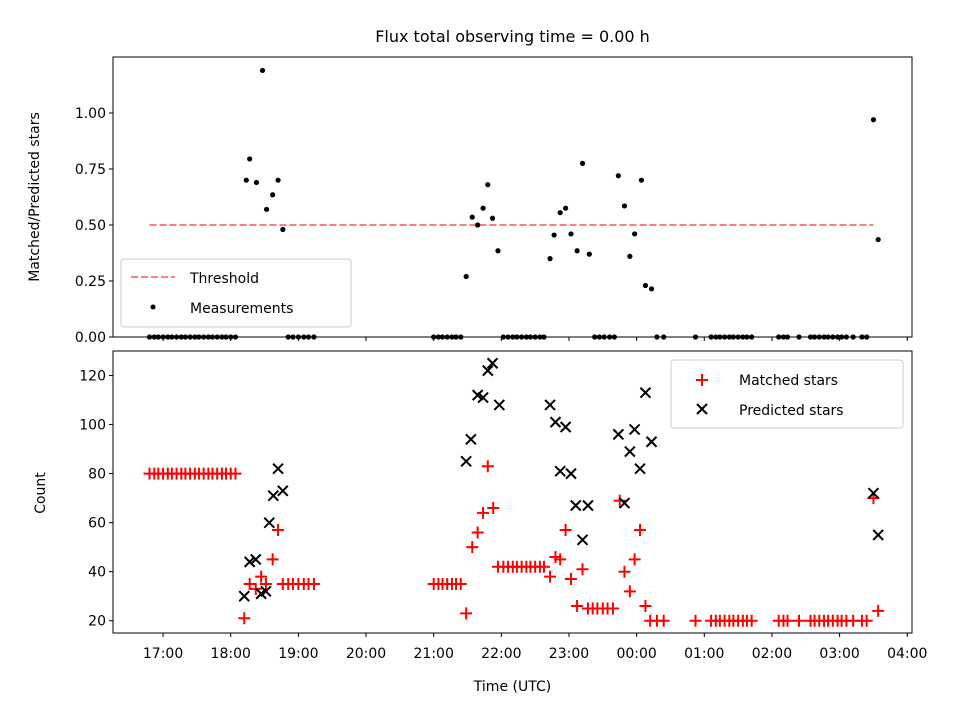  Describe the element at coordinates (569, 654) in the screenshot. I see `x-tick-label: 23:00` at that location.